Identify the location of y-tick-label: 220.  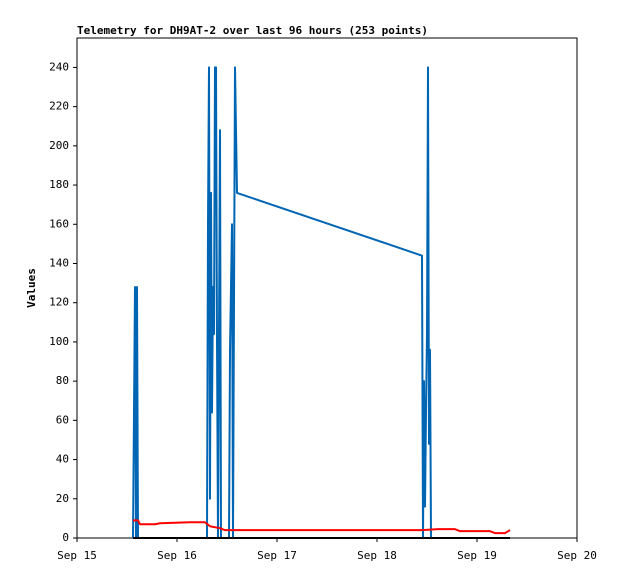
(59, 106).